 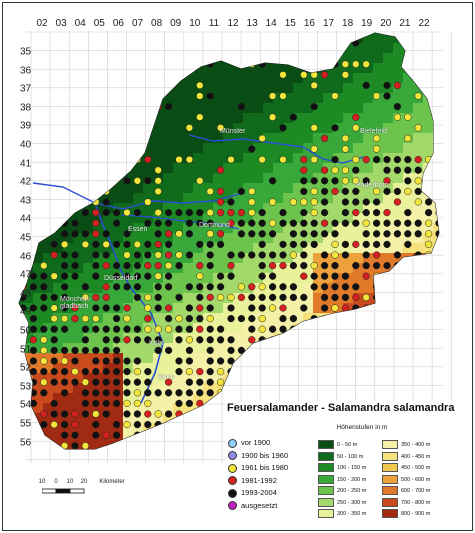 I want to click on column-label: 06, so click(x=118, y=23).